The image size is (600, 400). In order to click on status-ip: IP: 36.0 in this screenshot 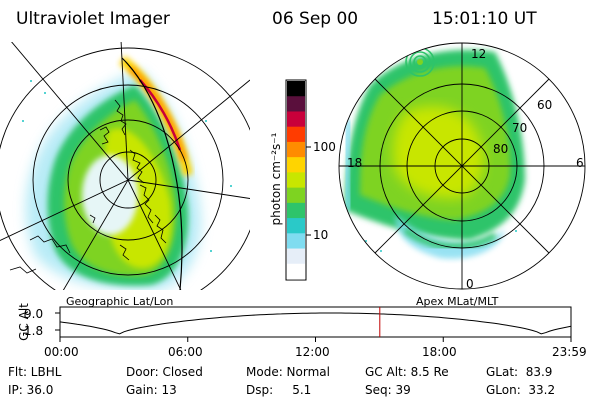, I will do `click(31, 390)`.